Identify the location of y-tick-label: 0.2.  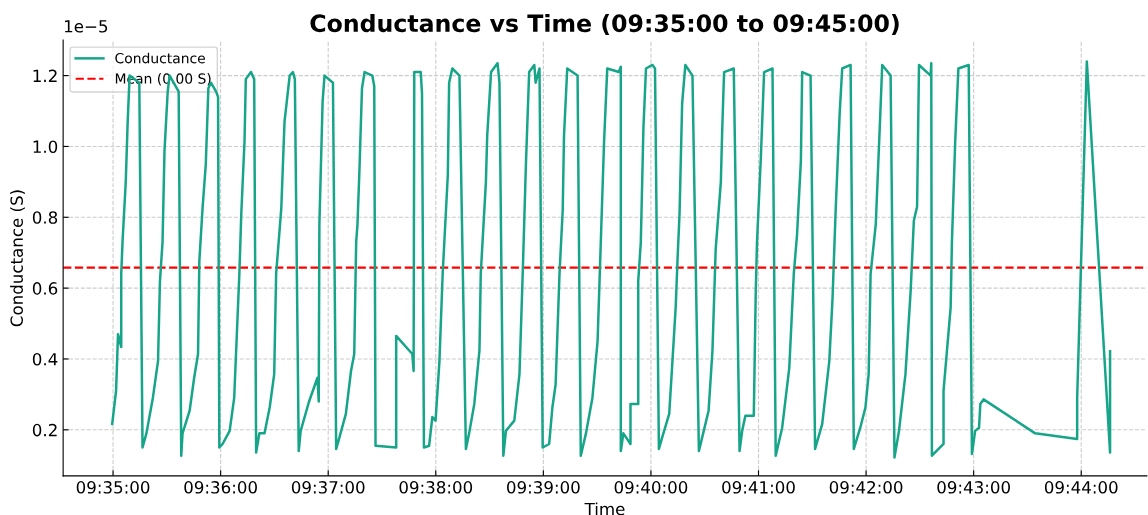
(44, 430).